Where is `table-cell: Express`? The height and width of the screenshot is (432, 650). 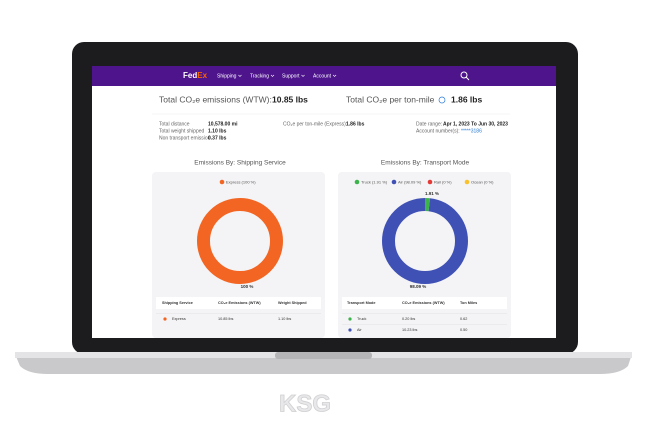 table-cell: Express is located at coordinates (179, 319).